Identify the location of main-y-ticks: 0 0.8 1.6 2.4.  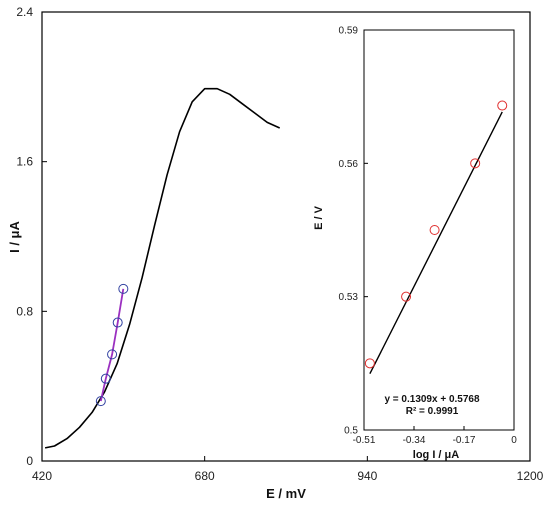
(31, 236).